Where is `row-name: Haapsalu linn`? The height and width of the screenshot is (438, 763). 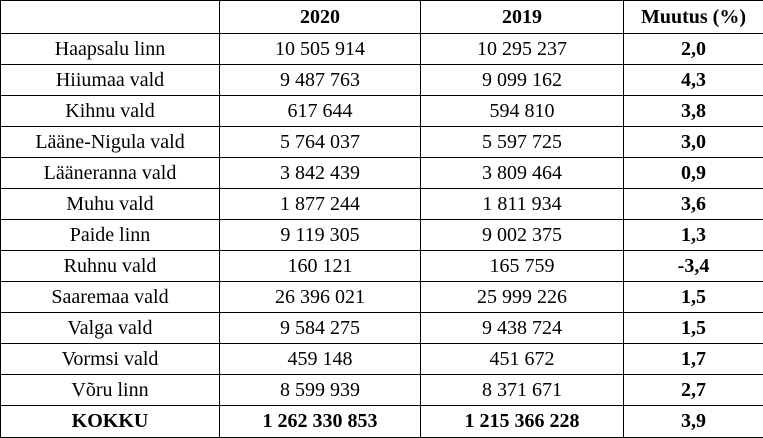
row-name: Haapsalu linn is located at coordinates (110, 49).